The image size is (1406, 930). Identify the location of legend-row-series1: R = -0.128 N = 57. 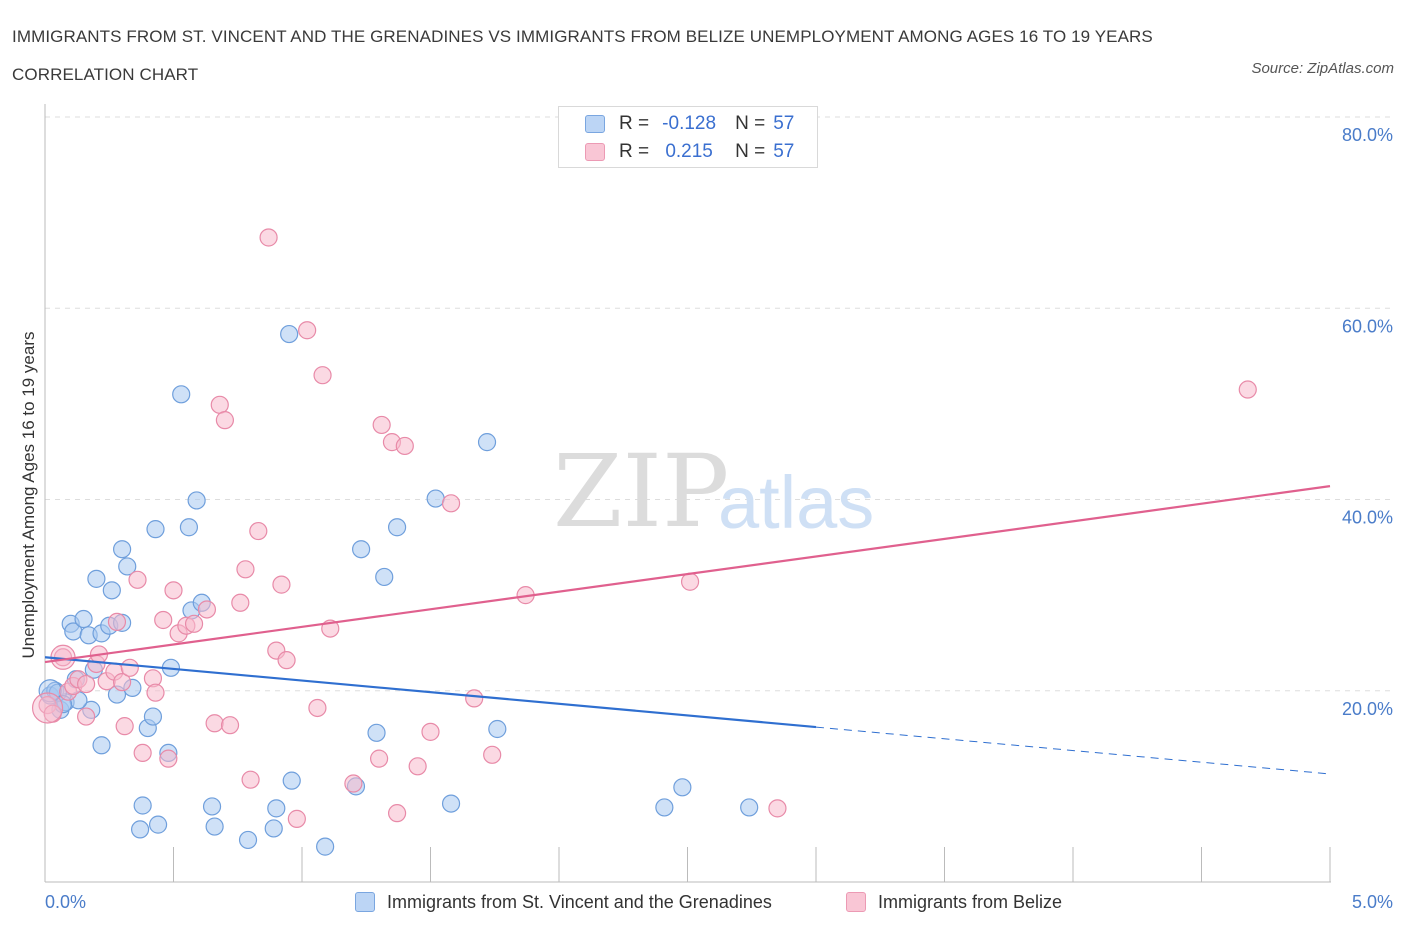
(689, 124).